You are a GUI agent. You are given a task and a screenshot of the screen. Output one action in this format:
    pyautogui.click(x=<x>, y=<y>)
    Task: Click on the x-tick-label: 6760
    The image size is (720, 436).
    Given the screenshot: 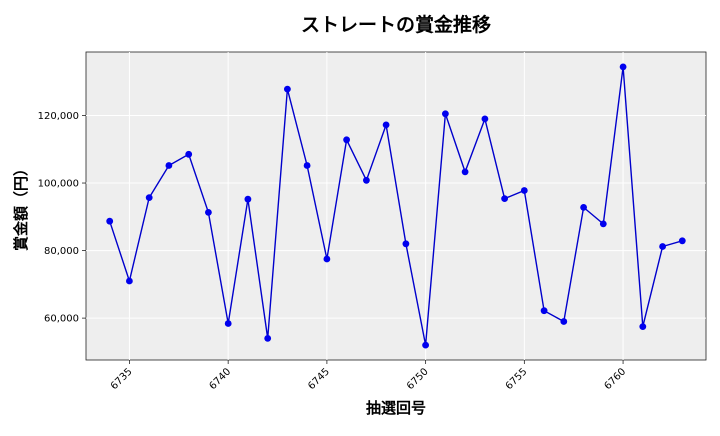 What is the action you would take?
    pyautogui.click(x=615, y=379)
    